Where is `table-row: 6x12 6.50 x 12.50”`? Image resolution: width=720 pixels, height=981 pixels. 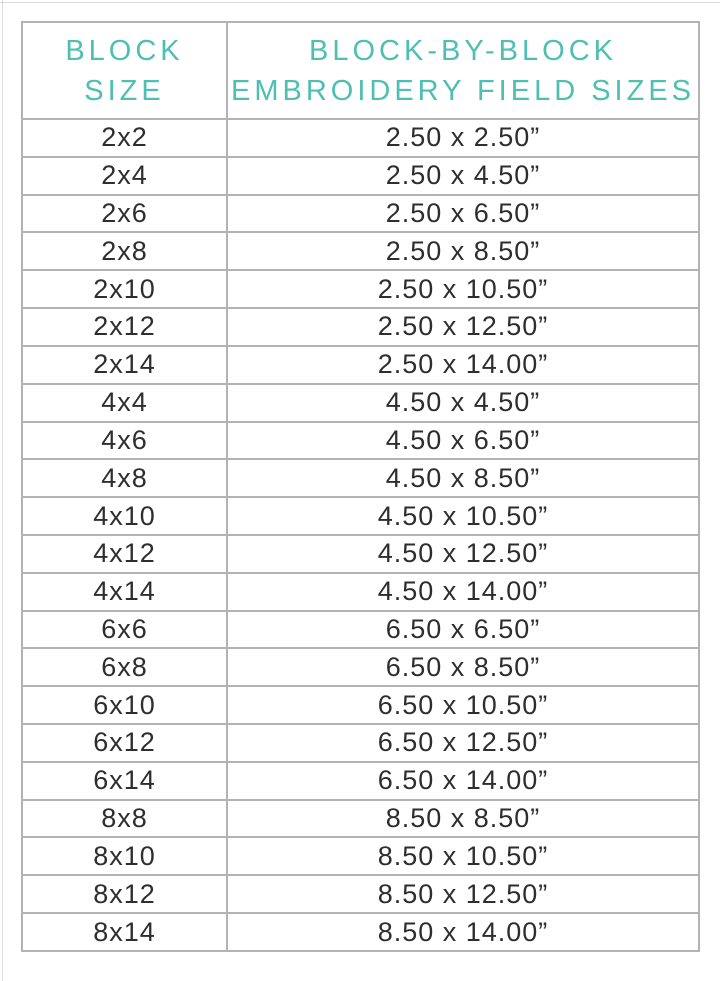 table-row: 6x12 6.50 x 12.50” is located at coordinates (360, 743).